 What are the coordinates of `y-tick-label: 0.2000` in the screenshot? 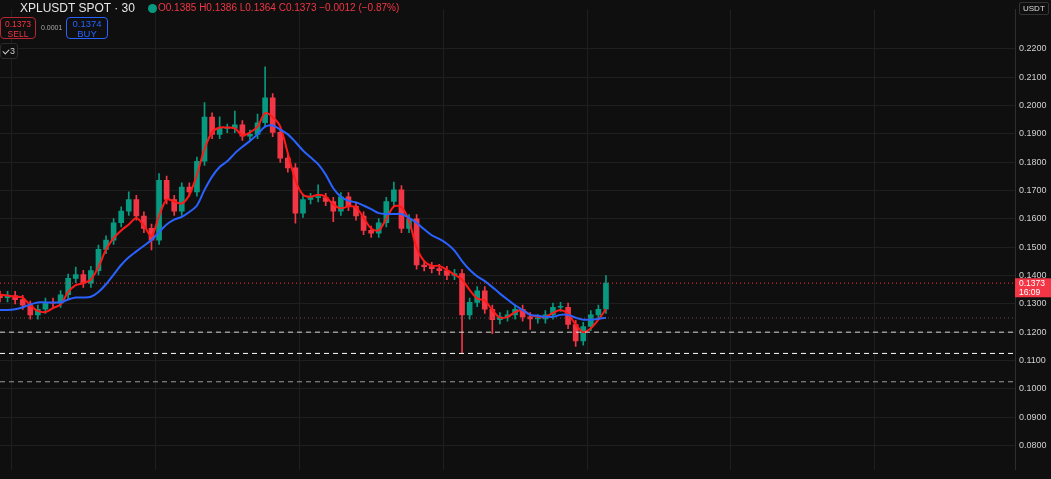 It's located at (1033, 104).